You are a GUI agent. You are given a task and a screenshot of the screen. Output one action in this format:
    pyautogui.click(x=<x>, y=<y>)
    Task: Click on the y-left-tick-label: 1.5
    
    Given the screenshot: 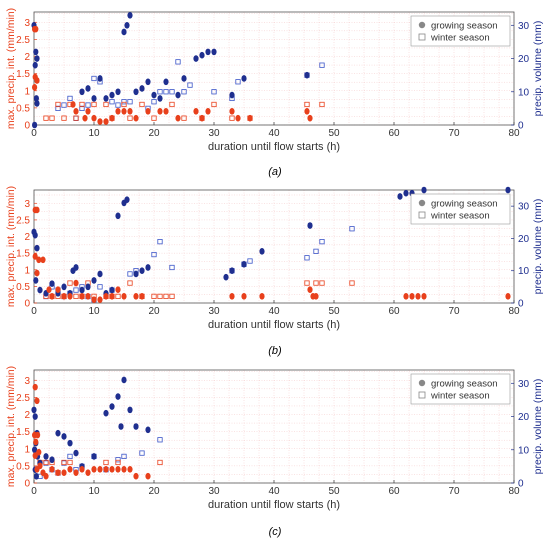 What is the action you would take?
    pyautogui.click(x=23, y=254)
    